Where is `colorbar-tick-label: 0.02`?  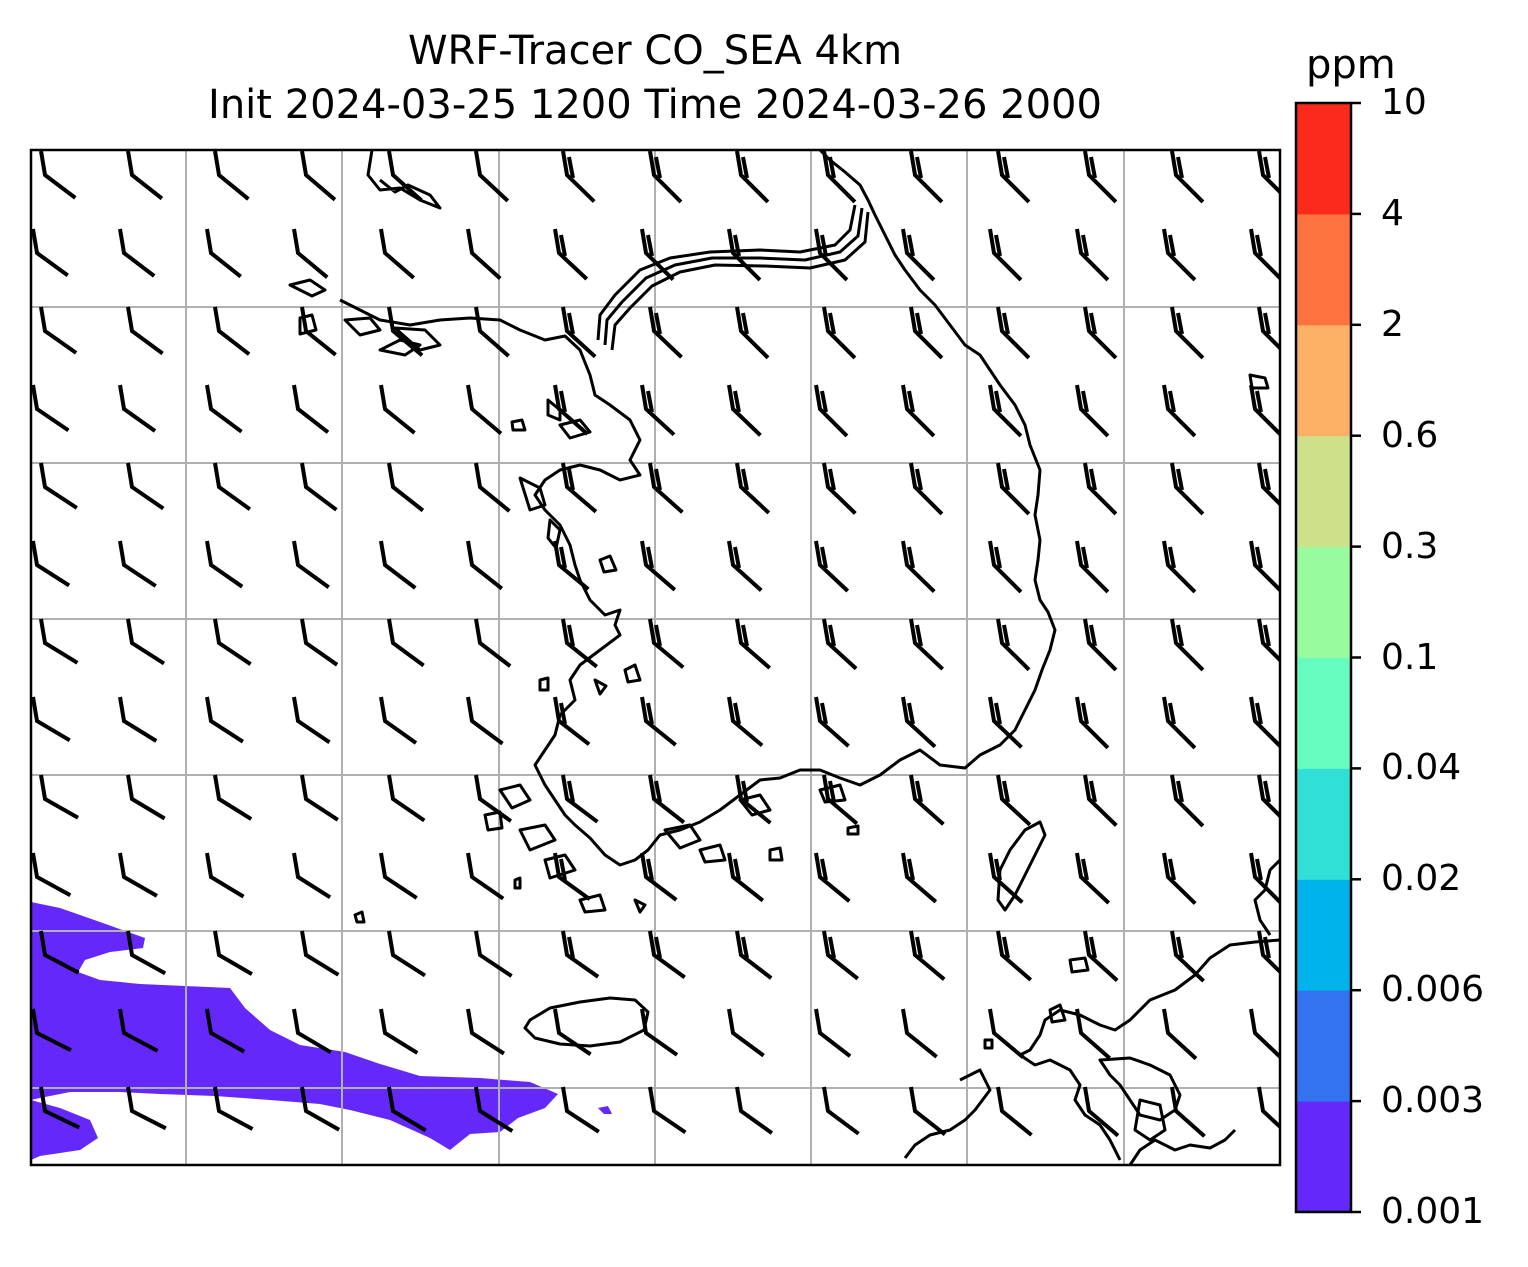 colorbar-tick-label: 0.02 is located at coordinates (1421, 879).